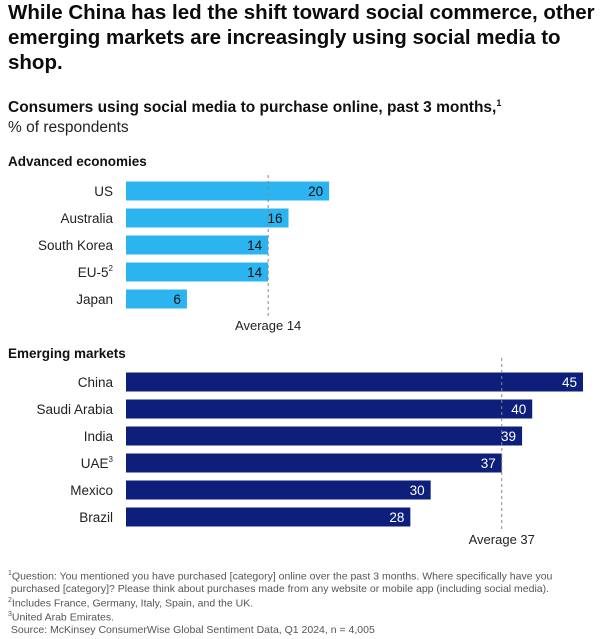 The height and width of the screenshot is (639, 611). I want to click on bar-us, so click(228, 191).